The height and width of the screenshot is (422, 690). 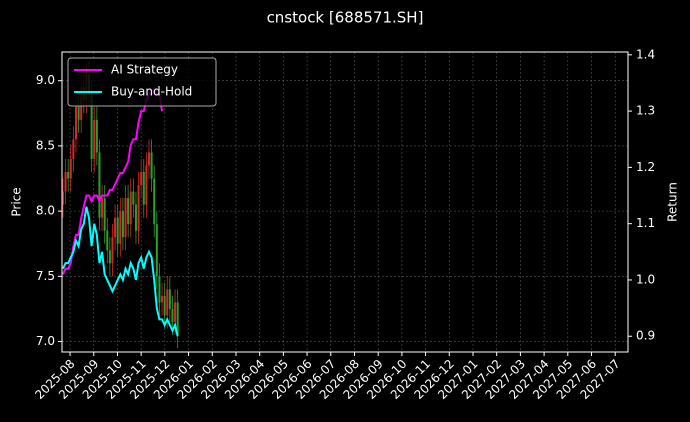 I want to click on chart-title: cnstock [688571.SH], so click(x=345, y=18).